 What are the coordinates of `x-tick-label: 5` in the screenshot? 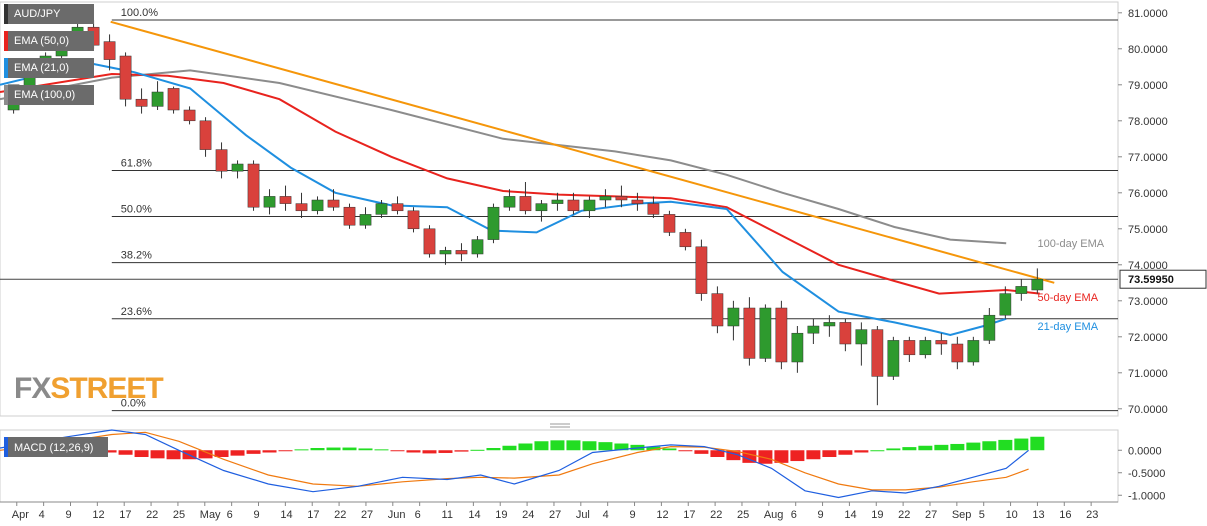 It's located at (982, 515).